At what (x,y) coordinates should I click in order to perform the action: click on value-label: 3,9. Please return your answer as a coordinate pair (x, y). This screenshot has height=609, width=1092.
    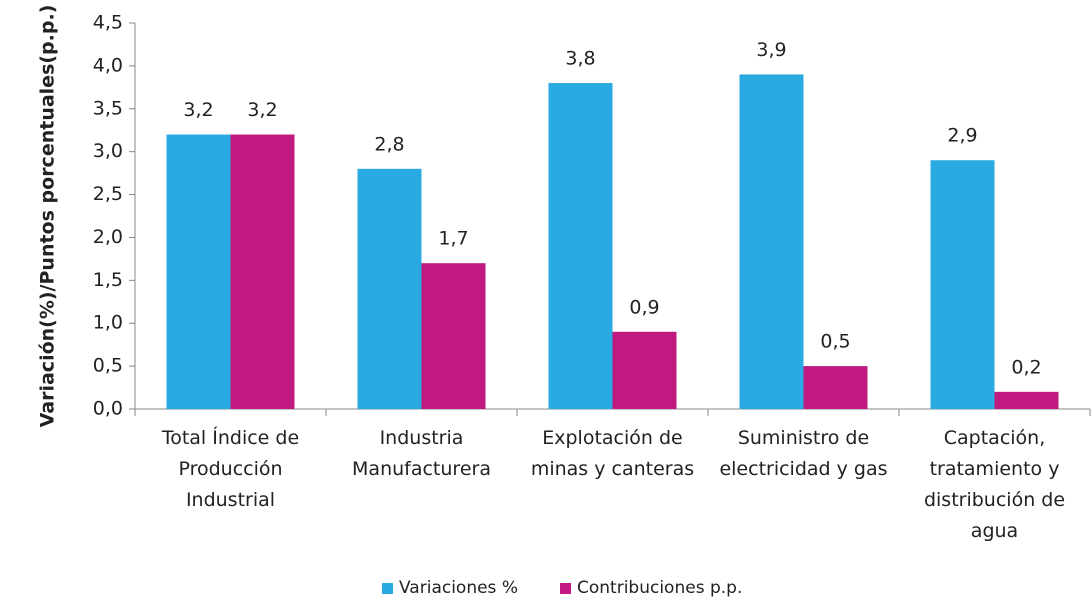
    Looking at the image, I should click on (771, 50).